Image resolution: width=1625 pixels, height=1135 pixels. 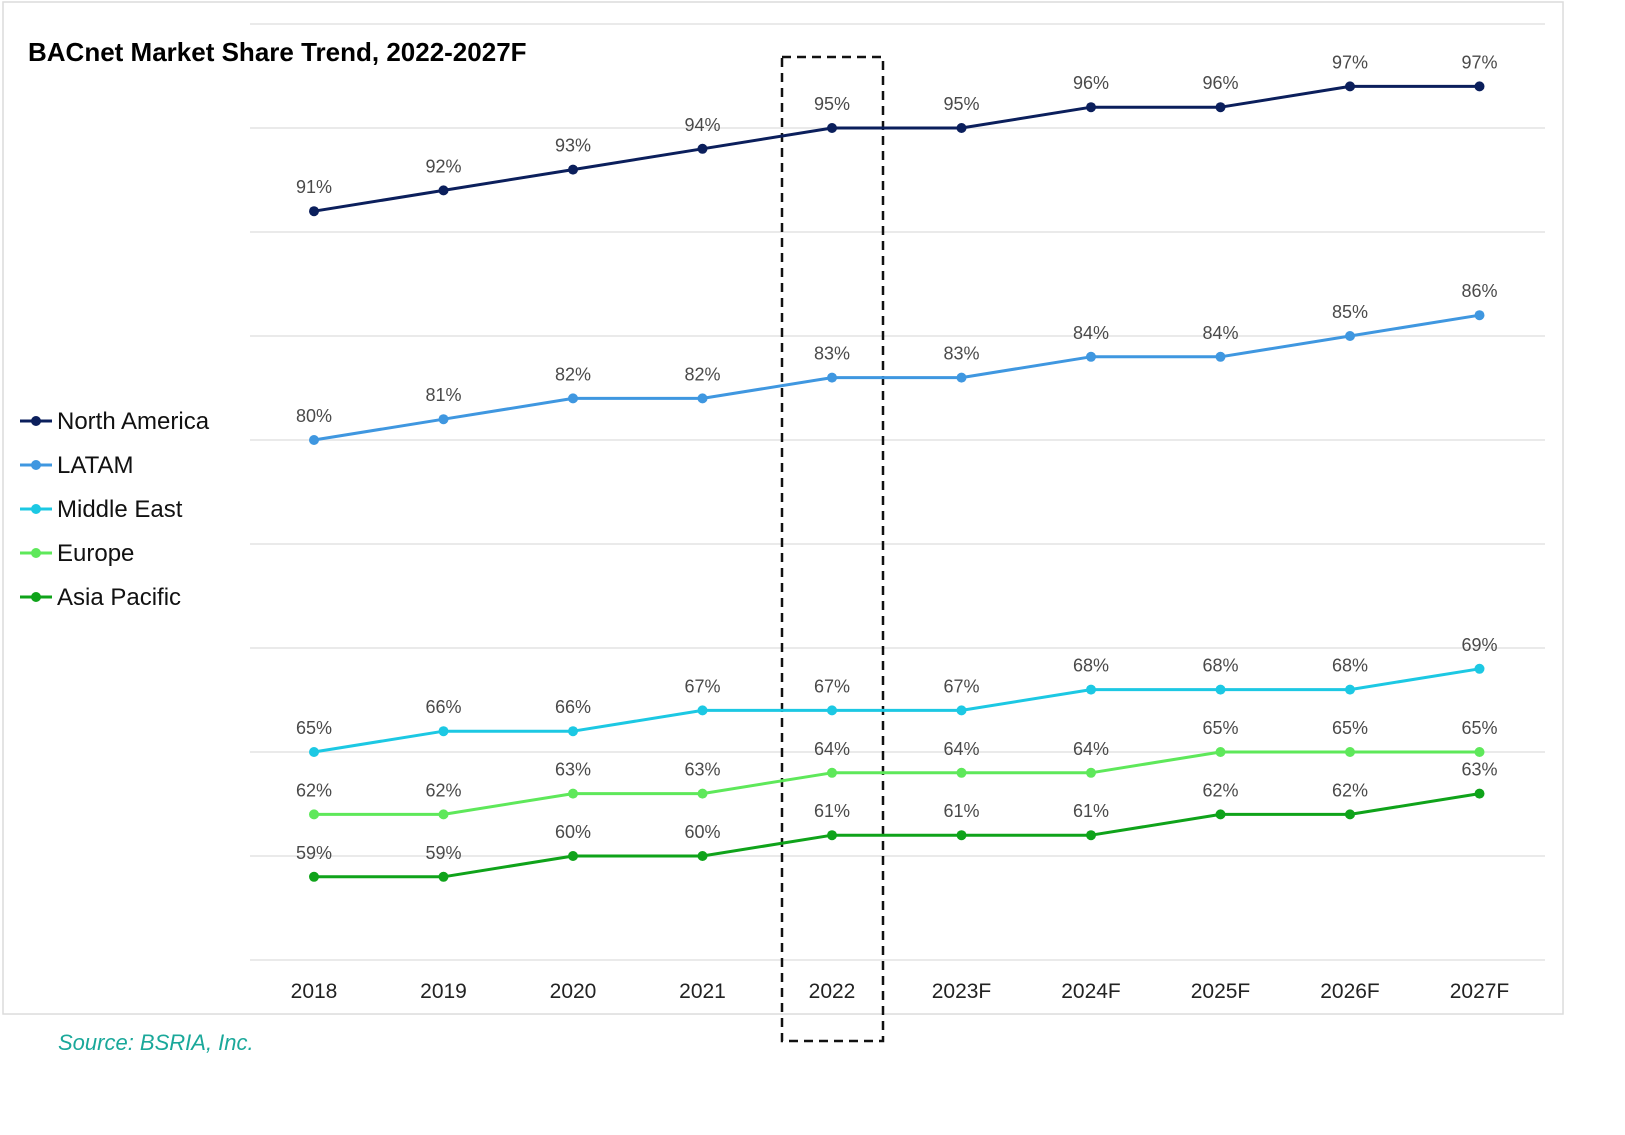 I want to click on data-label: 92%, so click(x=443, y=166).